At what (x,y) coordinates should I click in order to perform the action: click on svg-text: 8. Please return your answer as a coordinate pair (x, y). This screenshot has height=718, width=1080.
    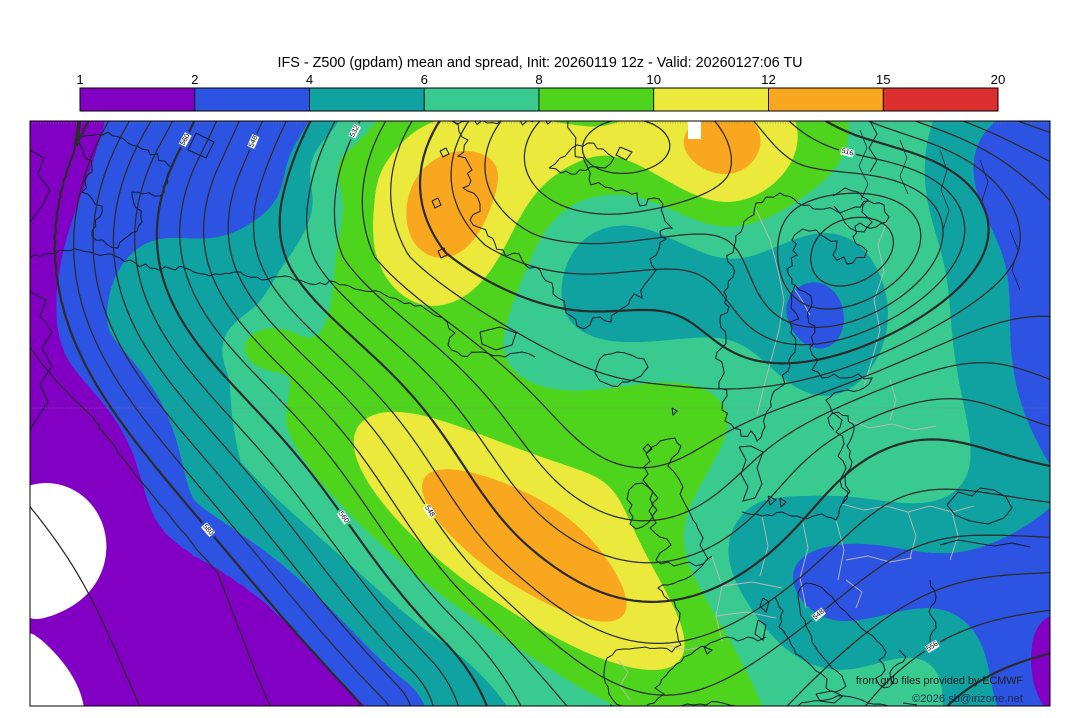
    Looking at the image, I should click on (538, 79).